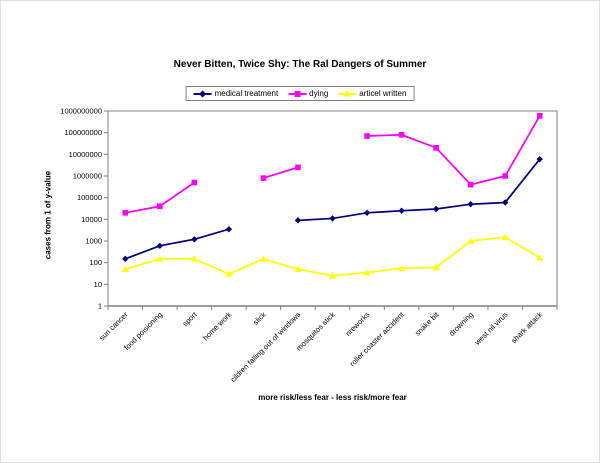 Image resolution: width=600 pixels, height=463 pixels. I want to click on series-line-triangle, so click(333, 256).